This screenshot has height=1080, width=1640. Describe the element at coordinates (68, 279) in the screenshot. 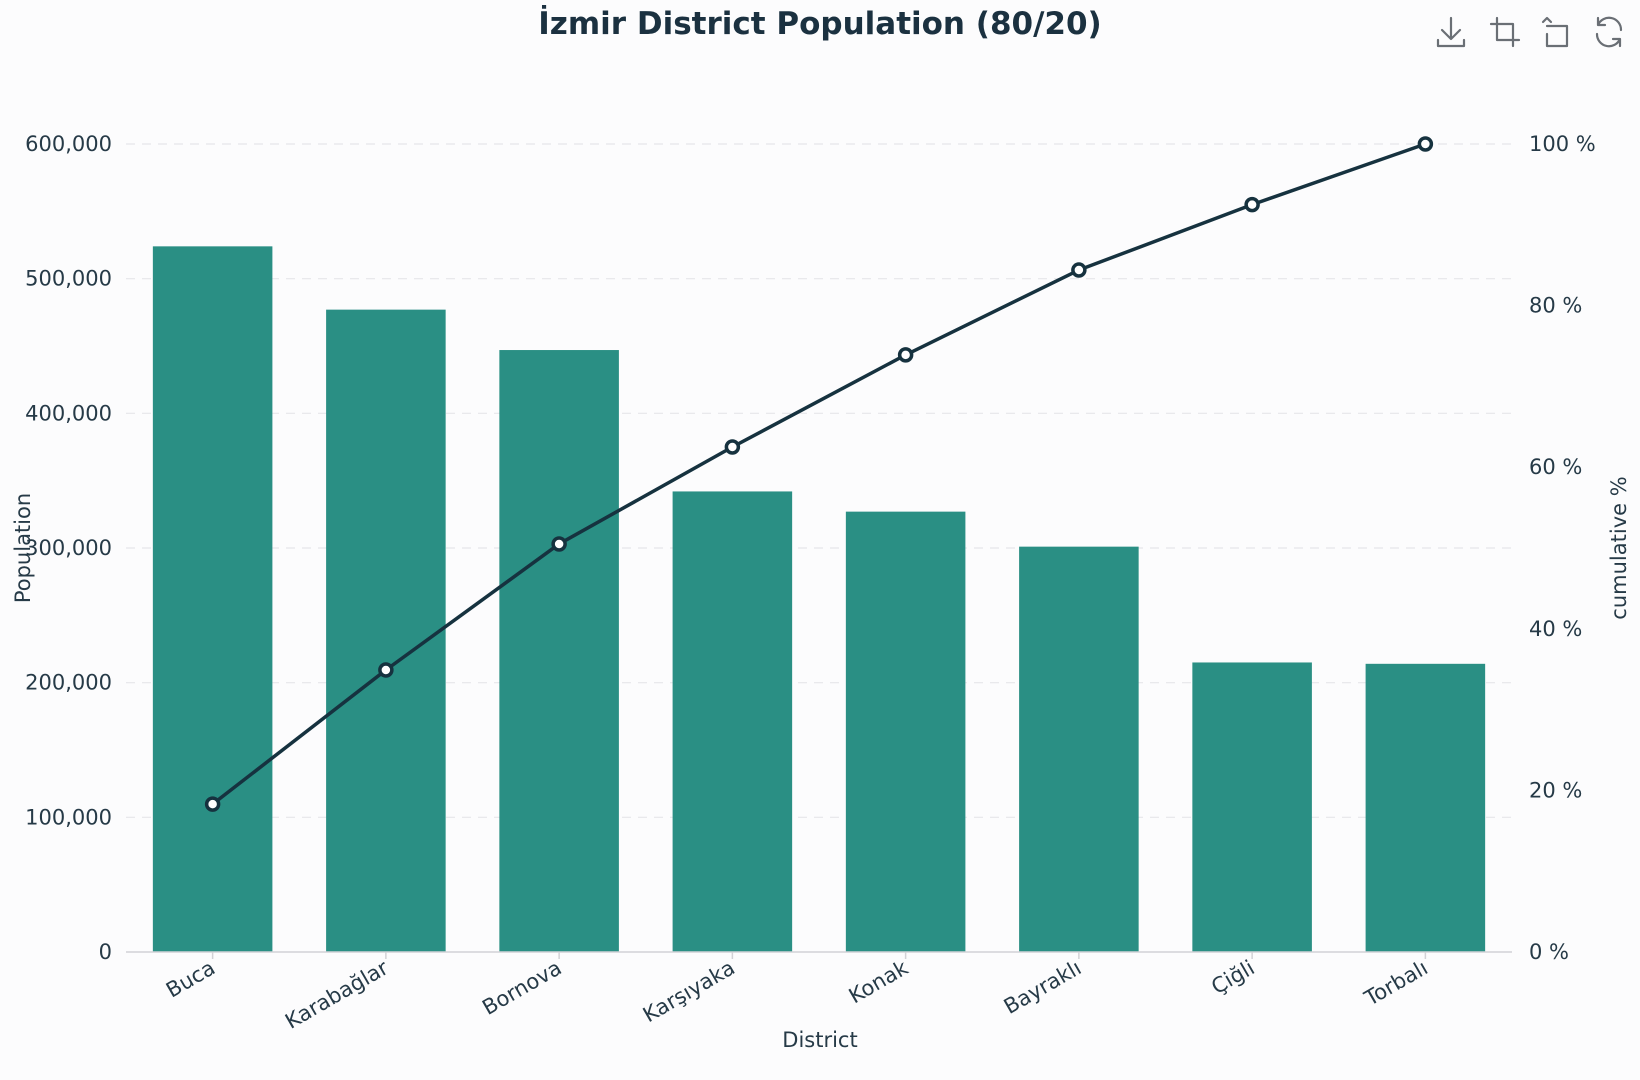

I see `y-tick-label: 500,000` at that location.